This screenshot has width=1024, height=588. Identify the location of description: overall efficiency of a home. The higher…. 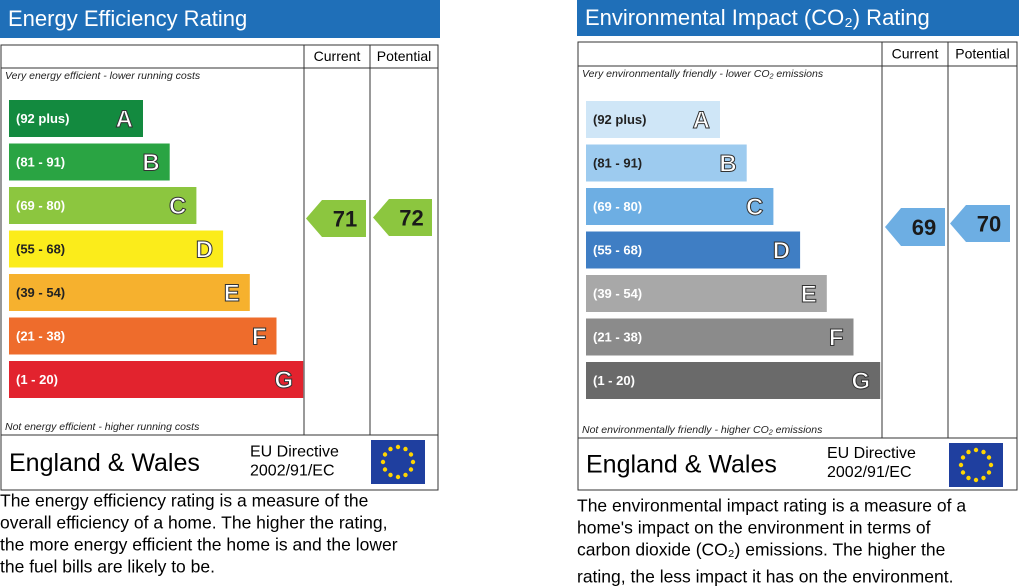
(194, 523).